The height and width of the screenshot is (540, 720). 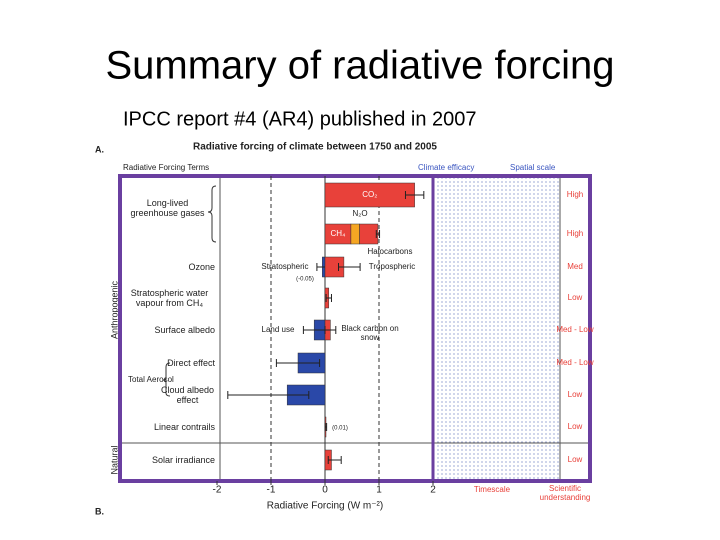 What do you see at coordinates (390, 251) in the screenshot?
I see `bar-label: Halocarbons` at bounding box center [390, 251].